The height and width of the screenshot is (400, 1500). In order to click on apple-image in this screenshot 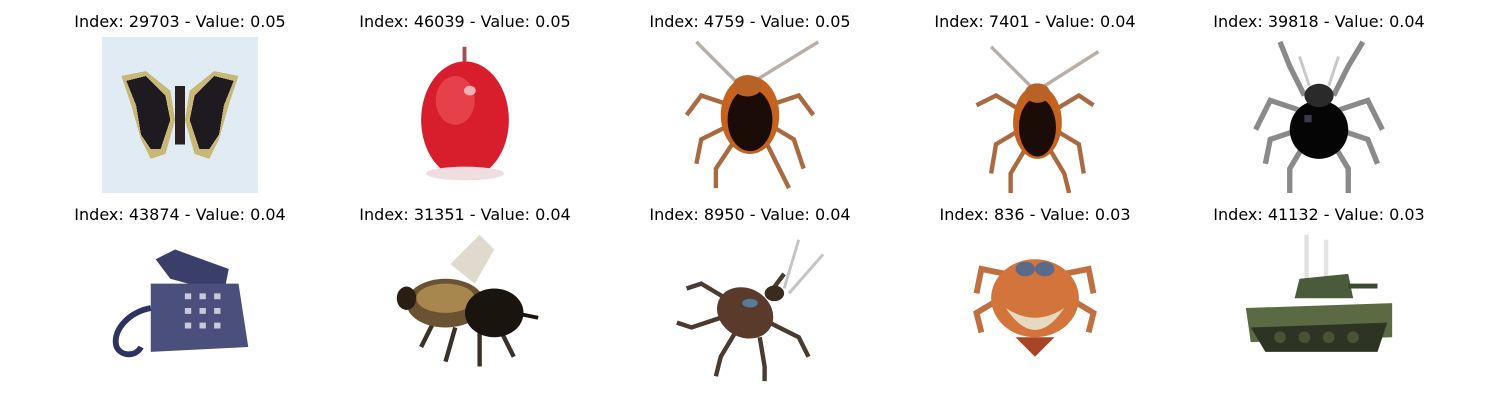, I will do `click(465, 115)`.